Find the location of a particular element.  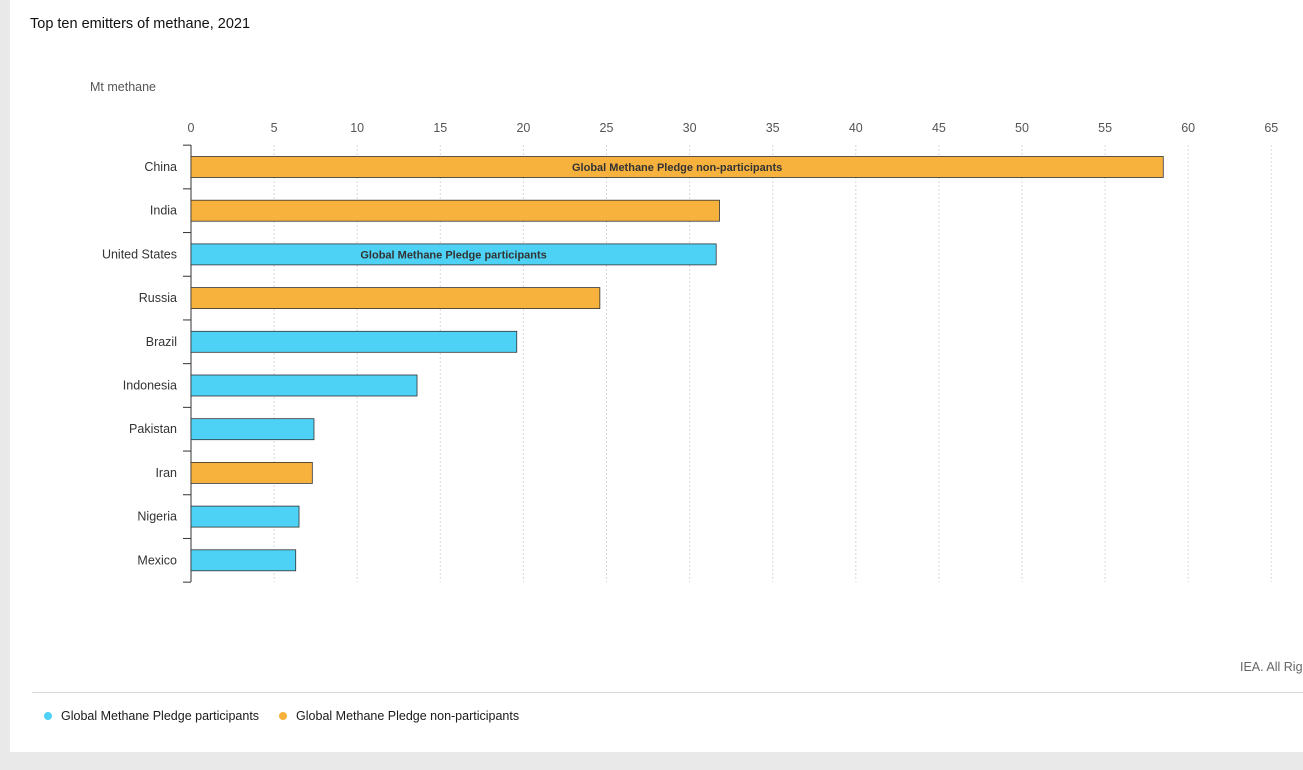

category-label: Indonesia is located at coordinates (150, 386).